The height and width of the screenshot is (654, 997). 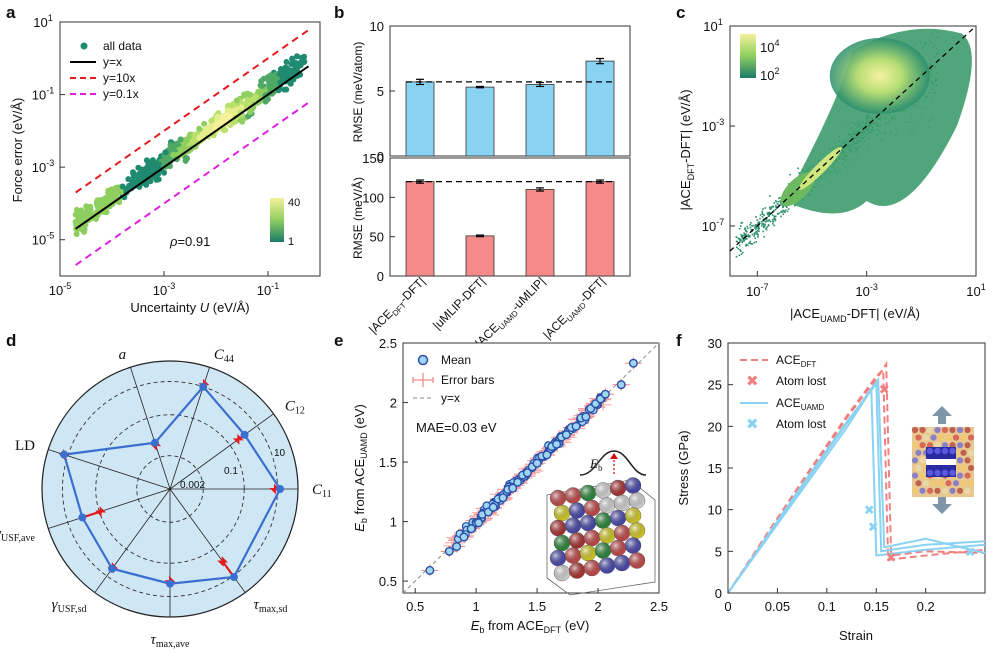 What do you see at coordinates (119, 78) in the screenshot?
I see `legend-y10x: y=10x` at bounding box center [119, 78].